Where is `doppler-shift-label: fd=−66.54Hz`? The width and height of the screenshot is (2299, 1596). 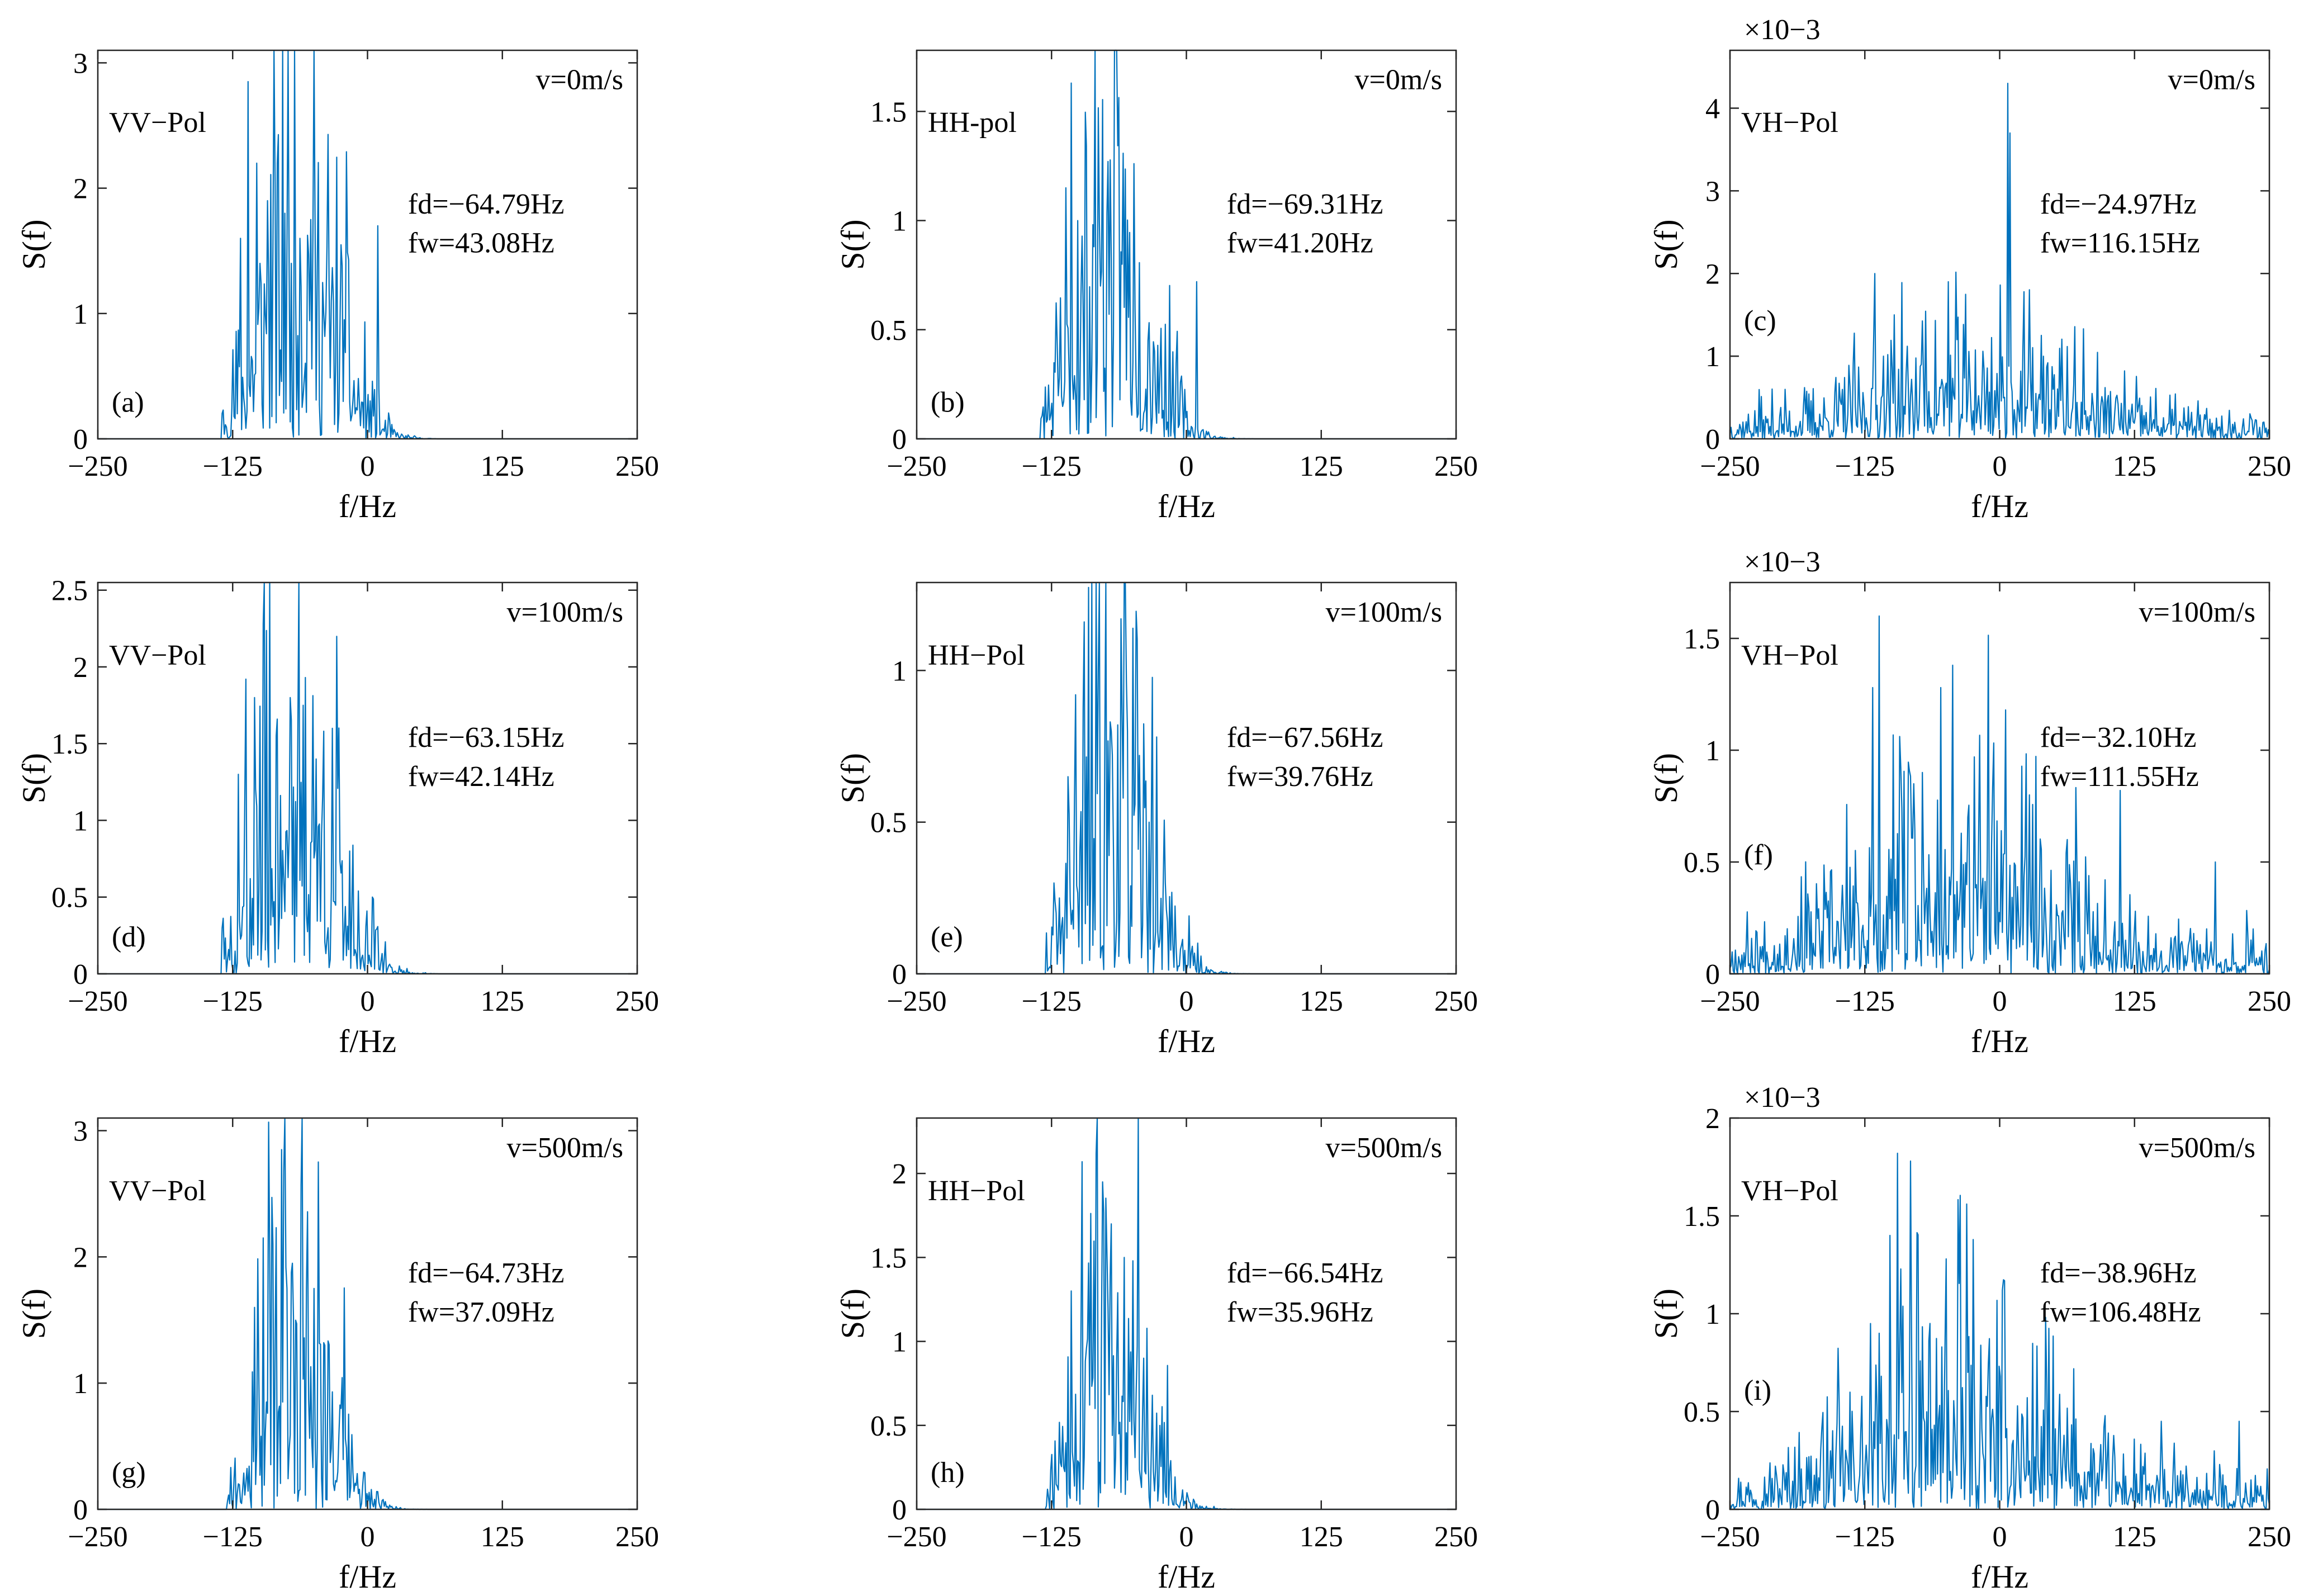
doppler-shift-label: fd=−66.54Hz is located at coordinates (1305, 1273).